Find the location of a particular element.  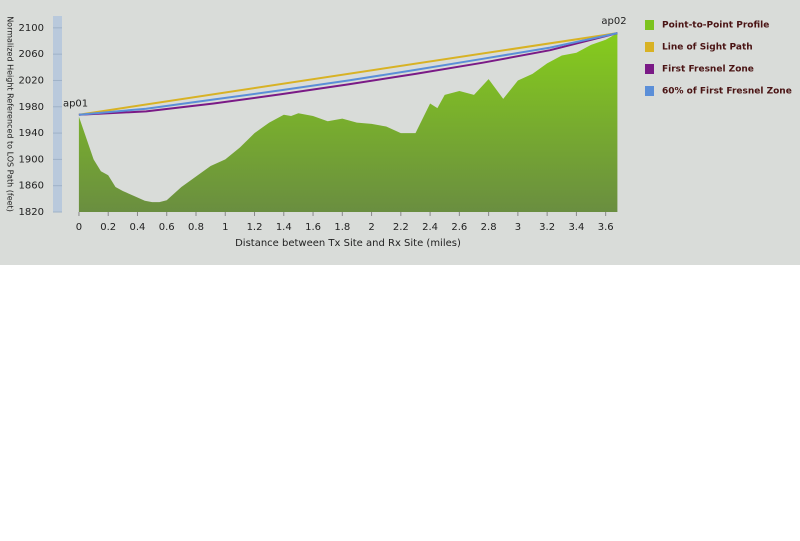

y-tick-label: 2020 is located at coordinates (31, 80).